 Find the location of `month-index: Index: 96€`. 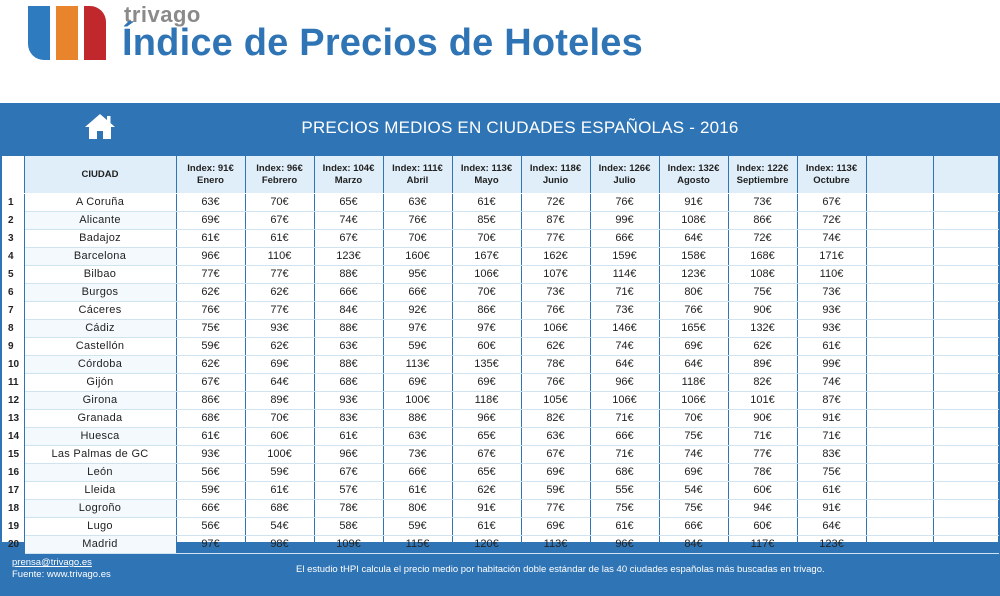

month-index: Index: 96€ is located at coordinates (279, 169).